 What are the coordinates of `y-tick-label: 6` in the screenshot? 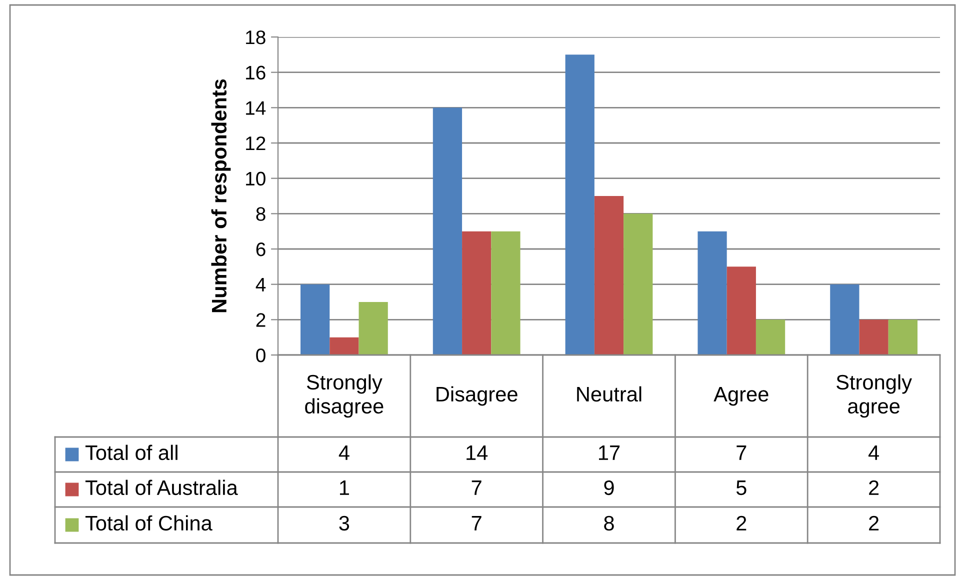 It's located at (261, 249).